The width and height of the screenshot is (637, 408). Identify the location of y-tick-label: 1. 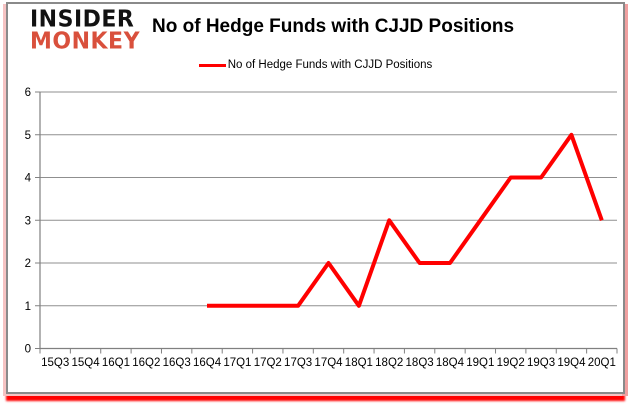
(28, 307).